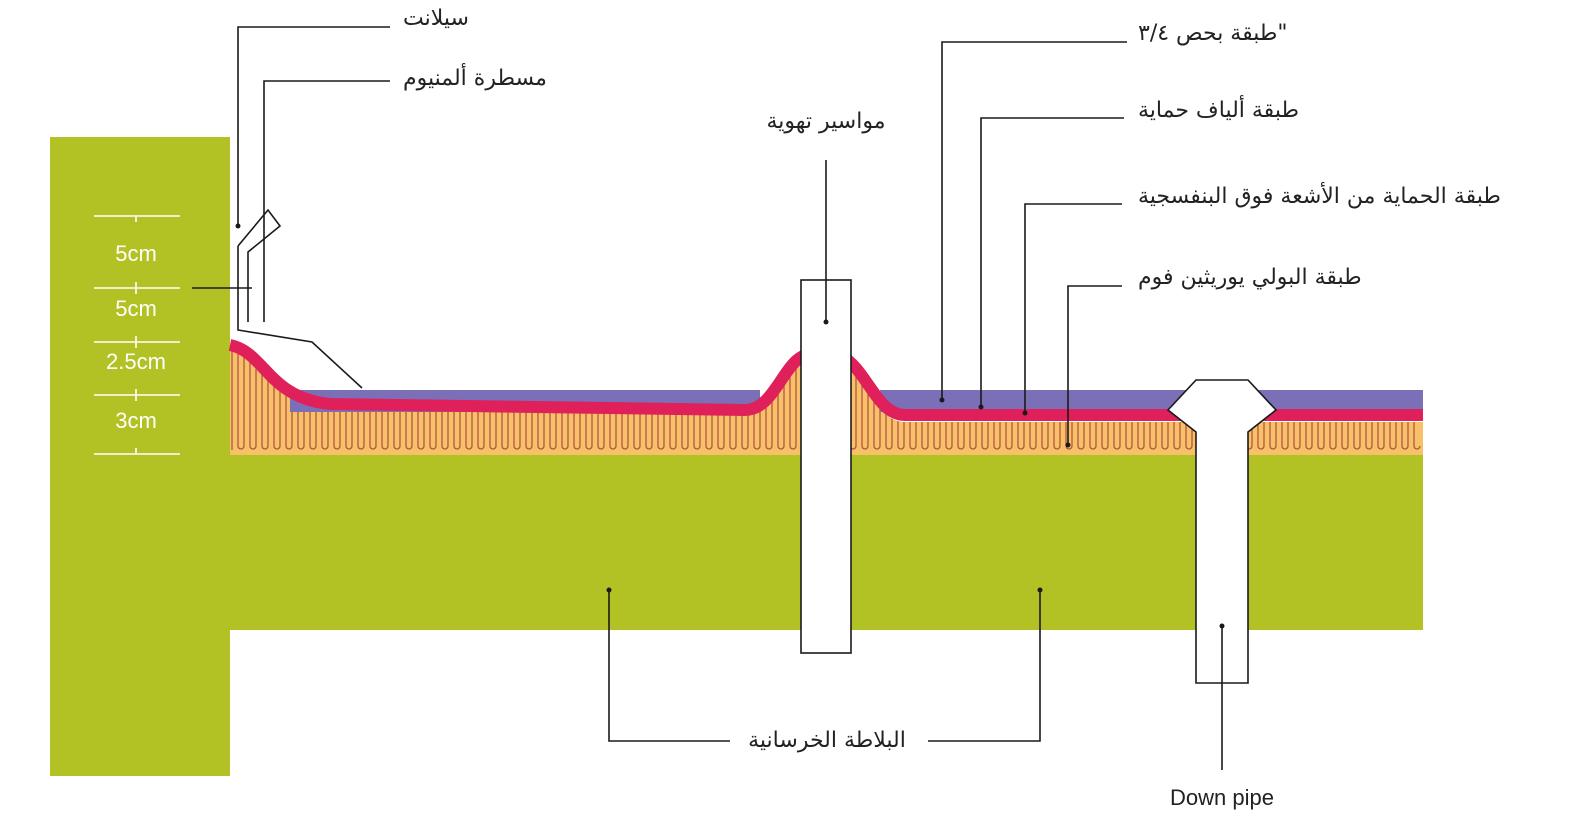 This screenshot has height=834, width=1572. I want to click on dot-downpipe, so click(1222, 626).